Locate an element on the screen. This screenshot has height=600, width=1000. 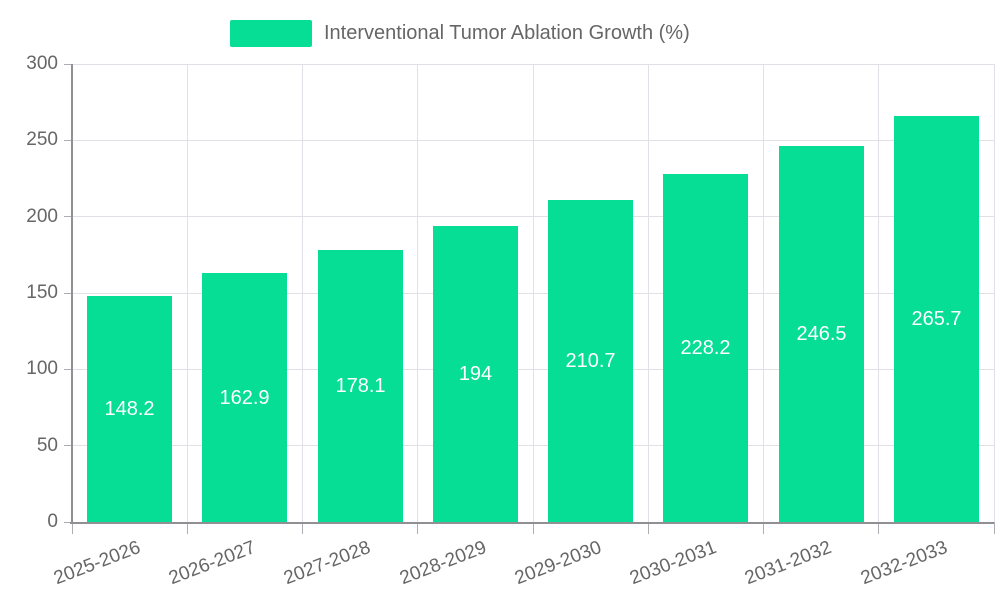
legend-label: Interventional Tumor Ablation Growth (%) is located at coordinates (507, 33).